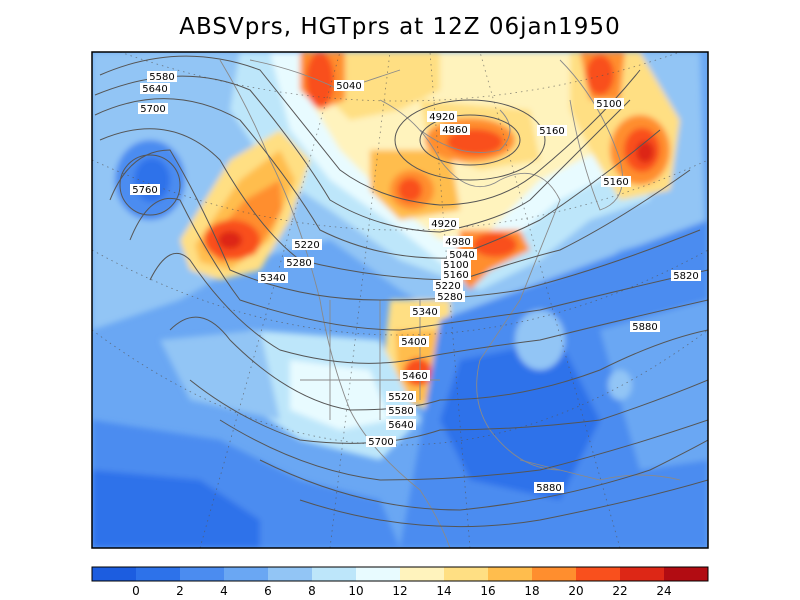  I want to click on contour-label: 5400, so click(414, 342).